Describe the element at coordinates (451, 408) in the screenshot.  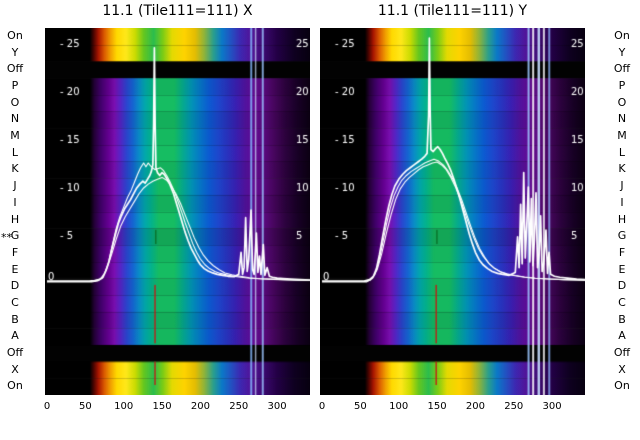
I see `x-axis-right: 0 50 100 150 200 250 300` at that location.